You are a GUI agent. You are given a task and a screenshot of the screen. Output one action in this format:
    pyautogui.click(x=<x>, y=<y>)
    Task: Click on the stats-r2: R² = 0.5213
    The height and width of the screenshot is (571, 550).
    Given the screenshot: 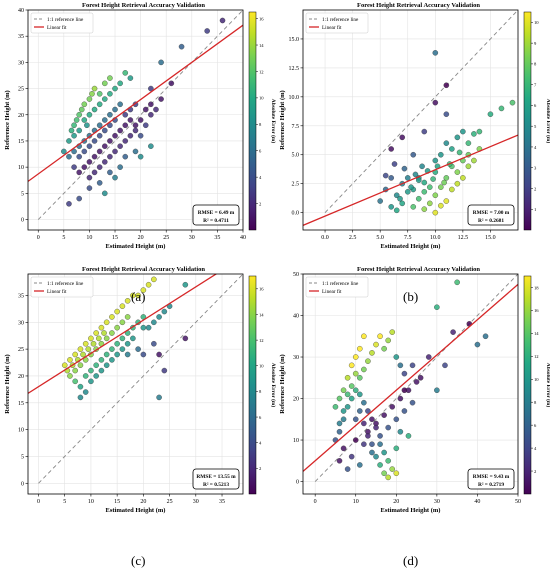 What is the action you would take?
    pyautogui.click(x=216, y=485)
    